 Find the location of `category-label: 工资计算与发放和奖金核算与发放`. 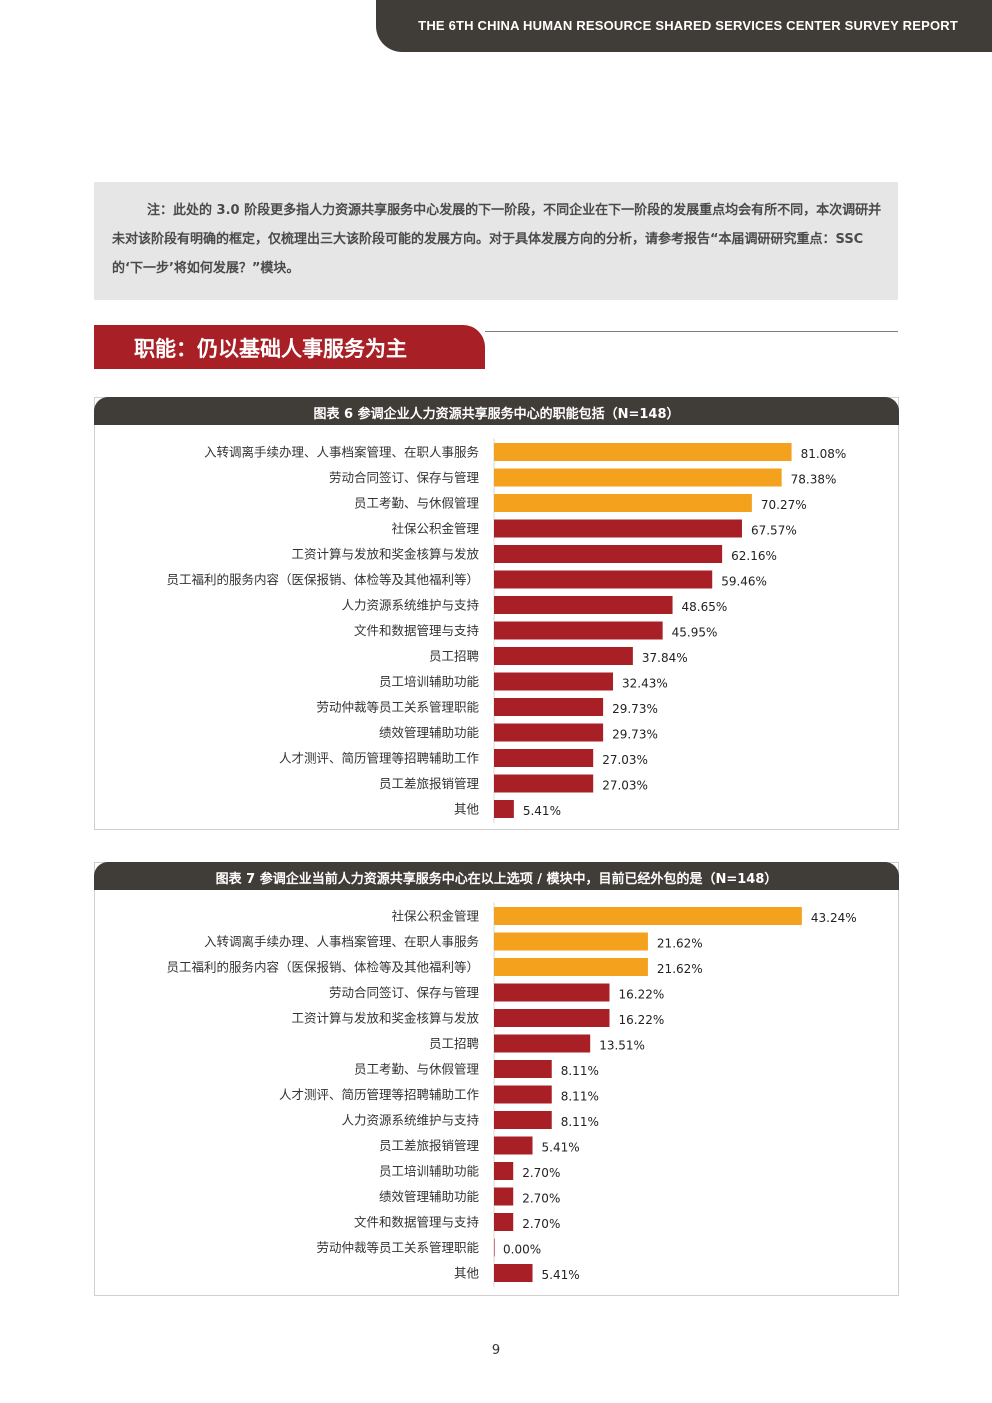

category-label: 工资计算与发放和奖金核算与发放 is located at coordinates (385, 1018).